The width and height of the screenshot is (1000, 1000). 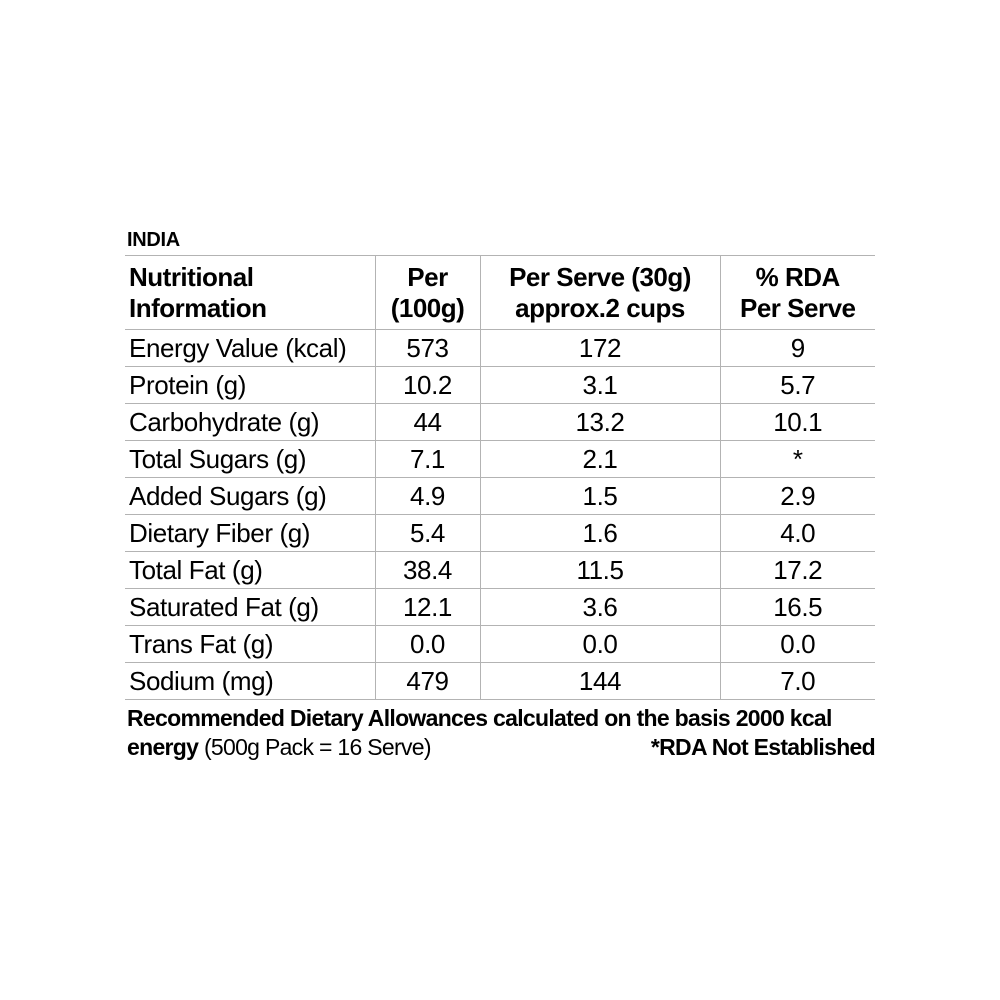 What do you see at coordinates (198, 307) in the screenshot?
I see `header-line: Information` at bounding box center [198, 307].